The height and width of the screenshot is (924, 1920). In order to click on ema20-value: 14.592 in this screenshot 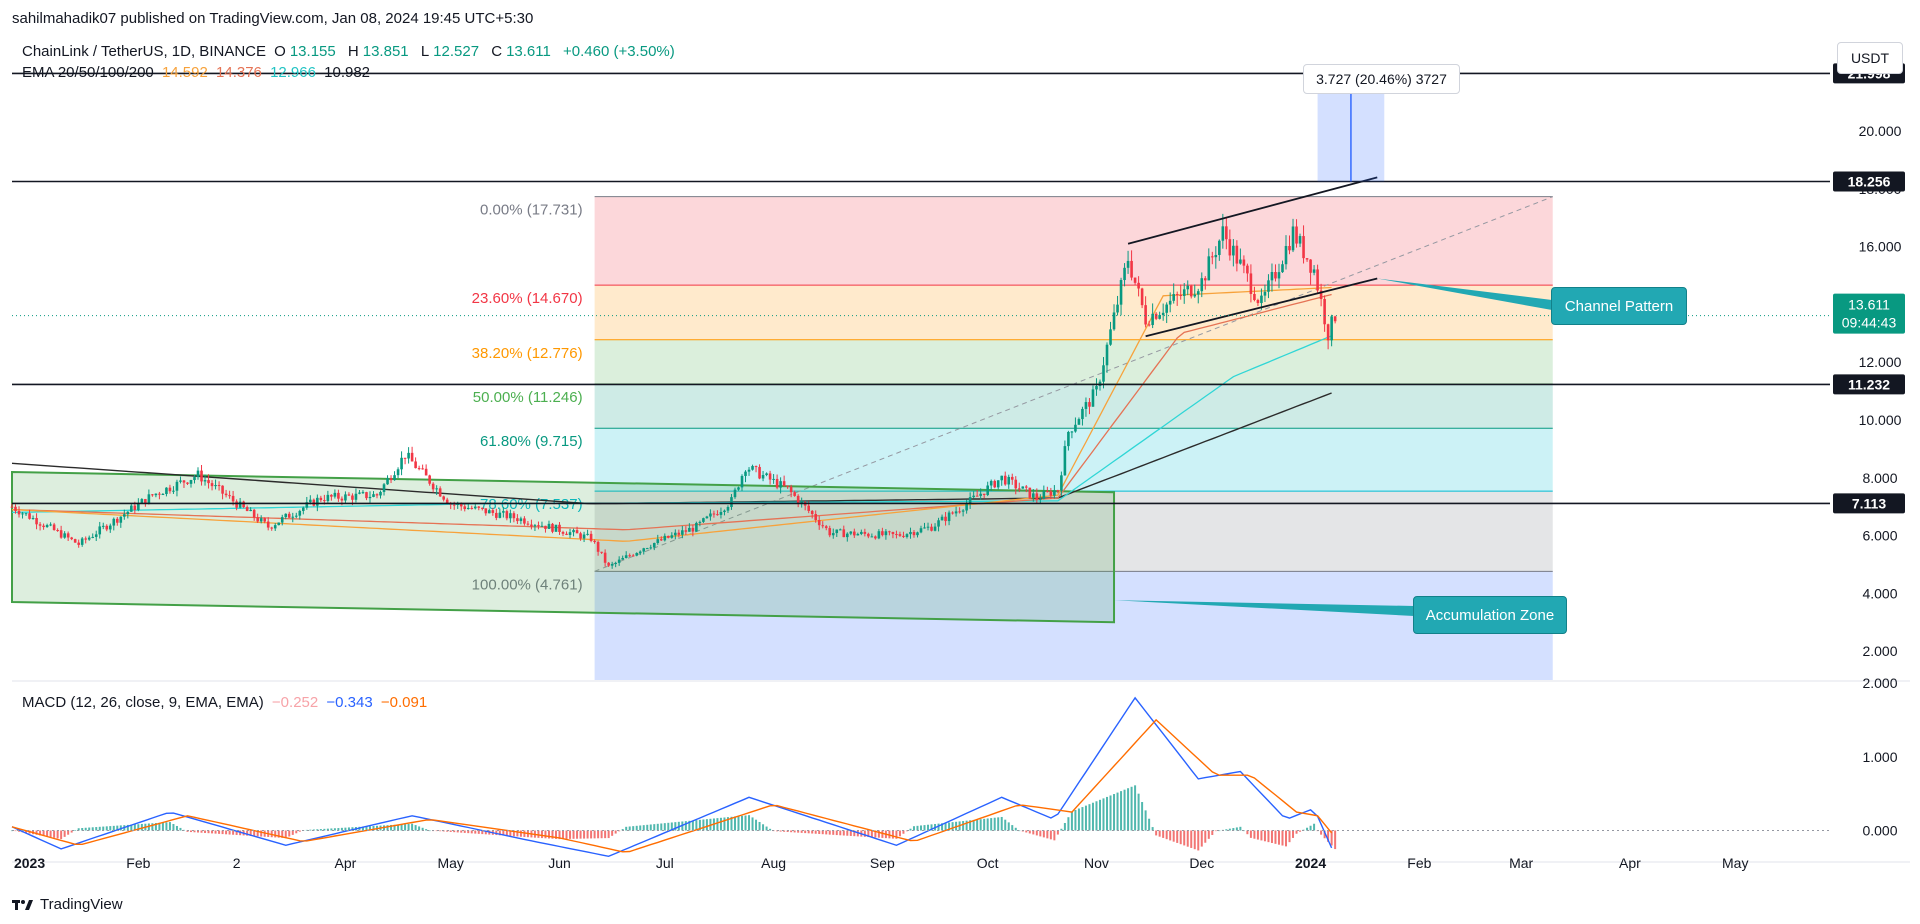, I will do `click(184, 72)`.